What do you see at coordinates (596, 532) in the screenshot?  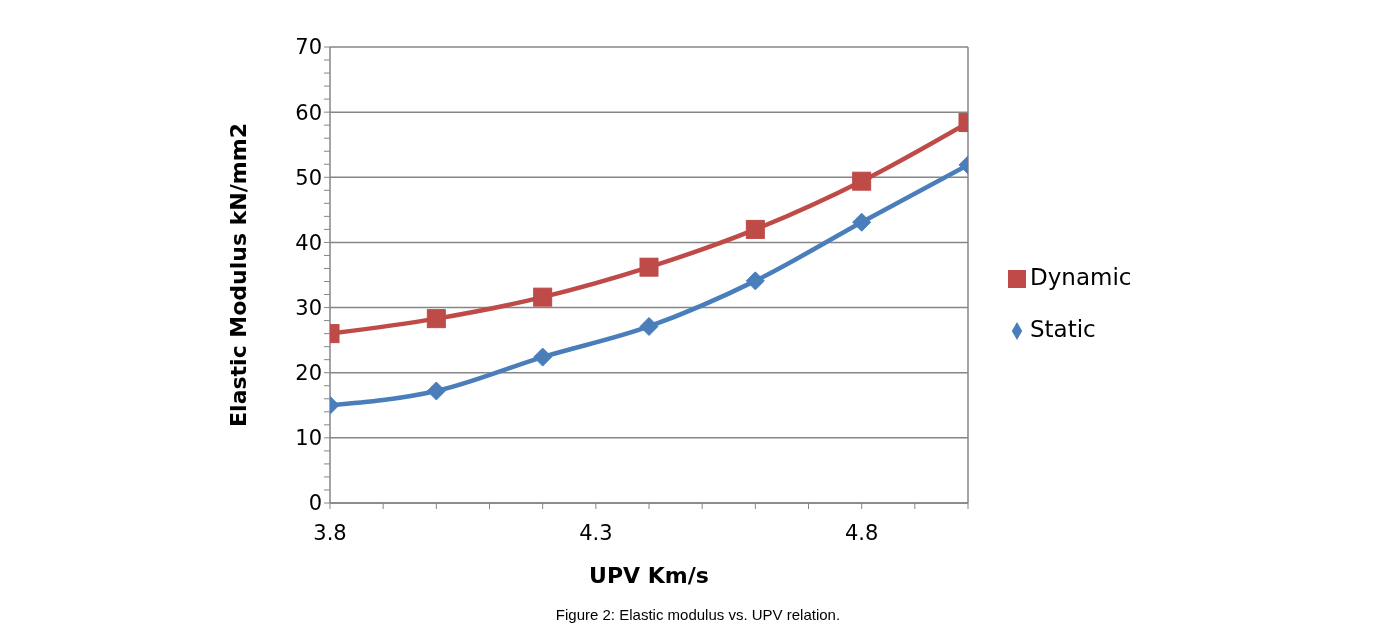 I see `x-tick-label: 4.3` at bounding box center [596, 532].